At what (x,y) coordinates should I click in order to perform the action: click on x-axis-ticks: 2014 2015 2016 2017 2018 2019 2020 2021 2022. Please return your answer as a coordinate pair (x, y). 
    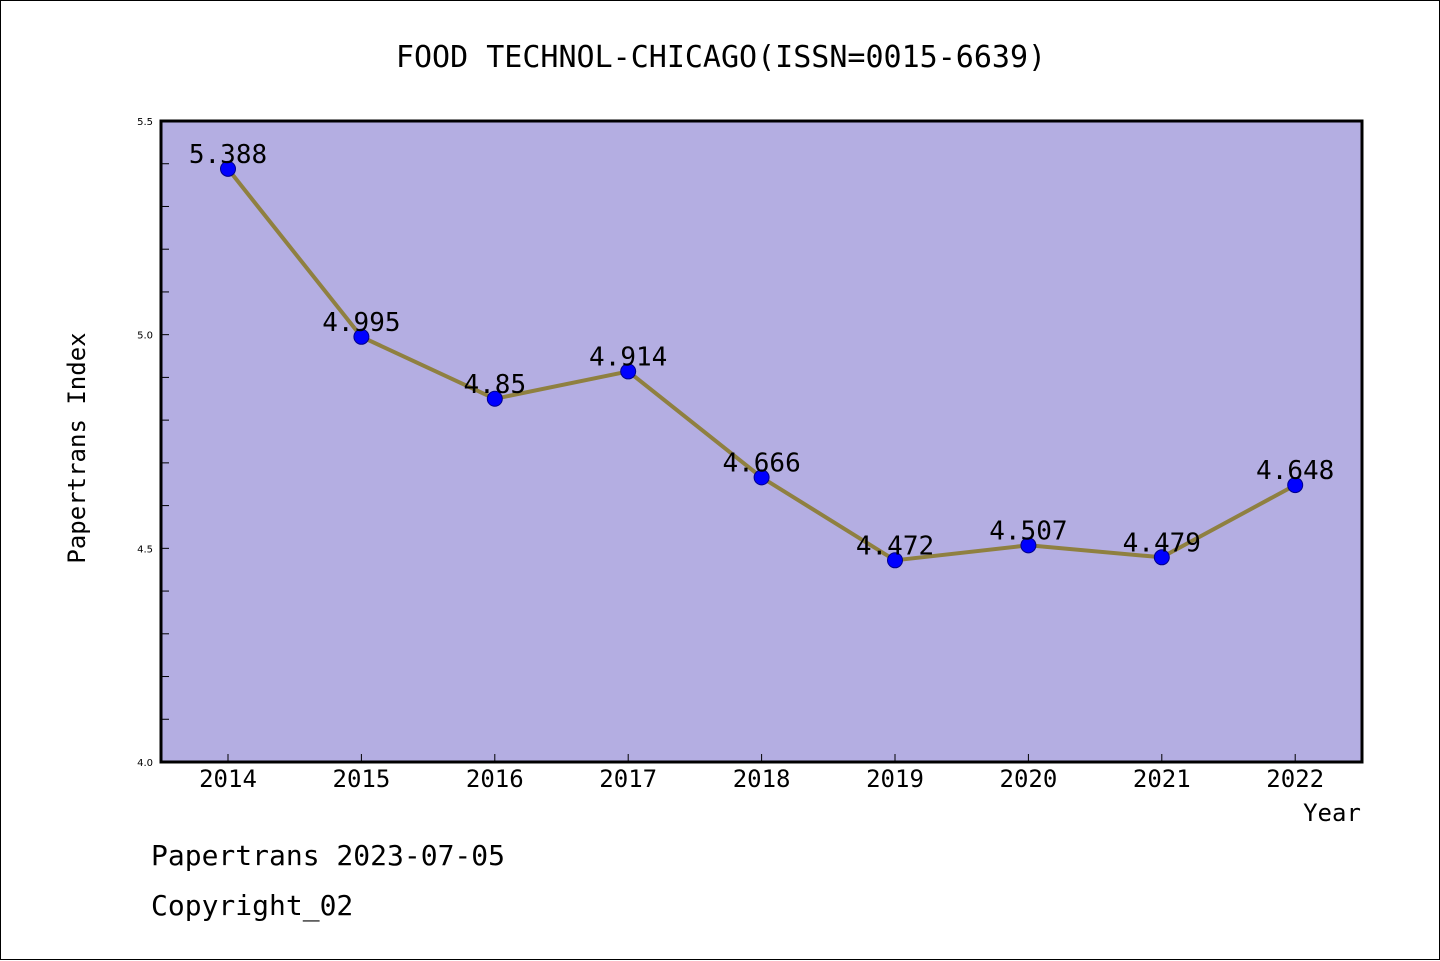
    Looking at the image, I should click on (761, 773).